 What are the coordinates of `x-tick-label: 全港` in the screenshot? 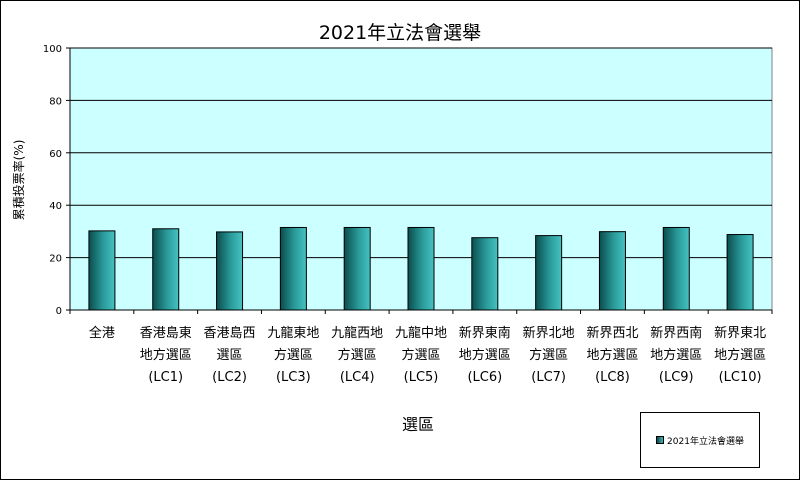 It's located at (102, 333).